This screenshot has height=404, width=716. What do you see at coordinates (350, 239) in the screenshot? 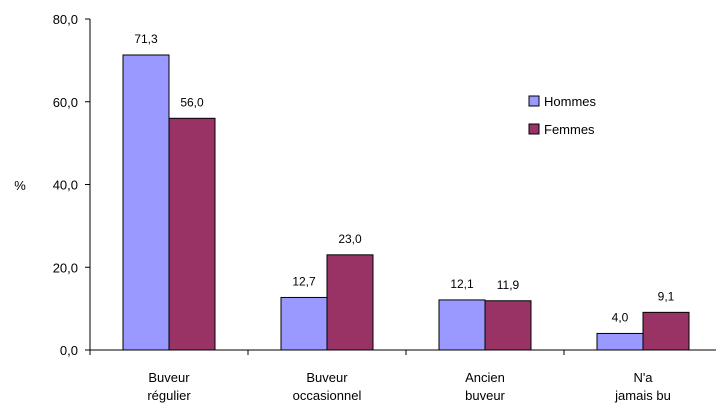
I see `data-label-femmes-1: 23,0` at bounding box center [350, 239].